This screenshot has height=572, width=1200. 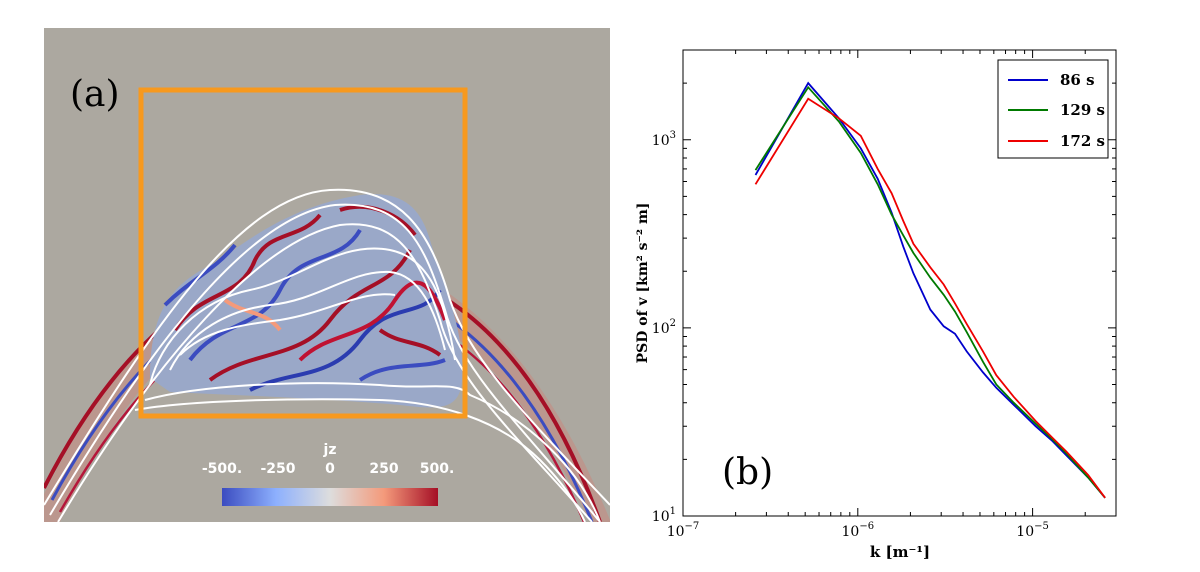 What do you see at coordinates (437, 469) in the screenshot?
I see `colorbar-tick: 500.` at bounding box center [437, 469].